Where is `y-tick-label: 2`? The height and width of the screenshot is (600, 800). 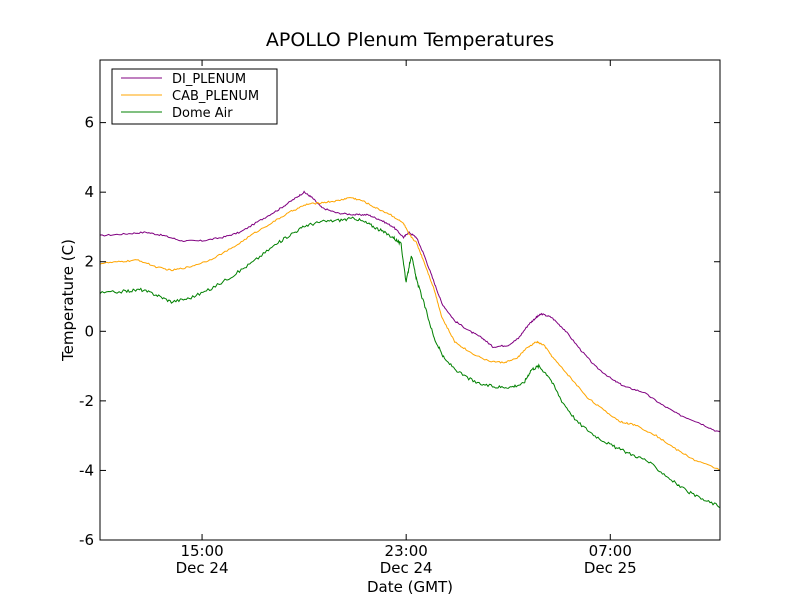
y-tick-label: 2 is located at coordinates (89, 262).